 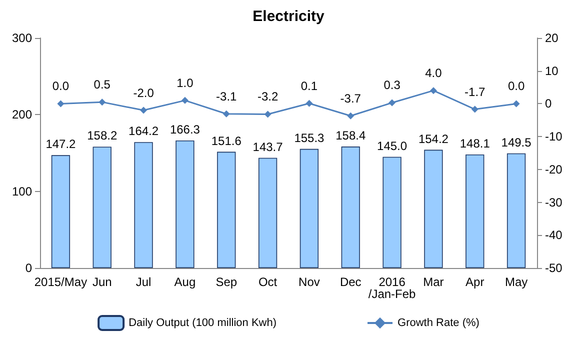 I want to click on x-tick-label: 2015/May, so click(x=61, y=282).